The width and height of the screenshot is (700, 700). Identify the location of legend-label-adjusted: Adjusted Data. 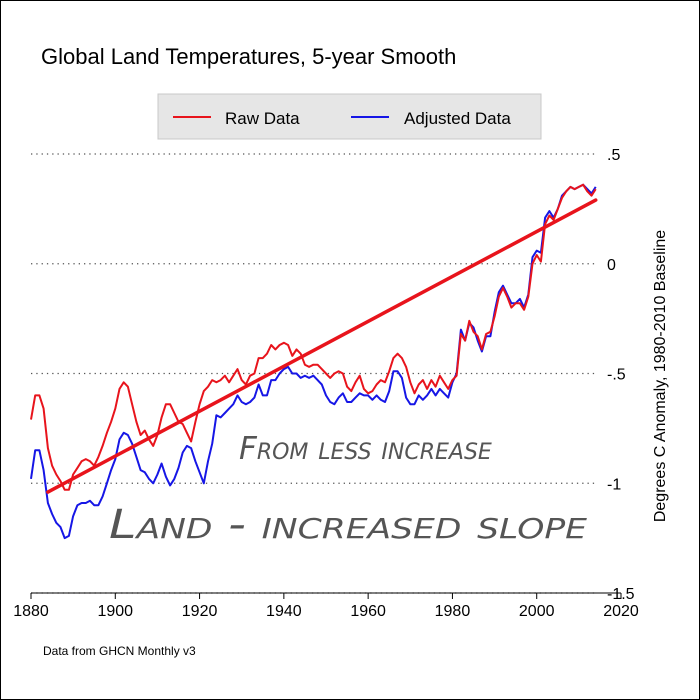
(457, 118).